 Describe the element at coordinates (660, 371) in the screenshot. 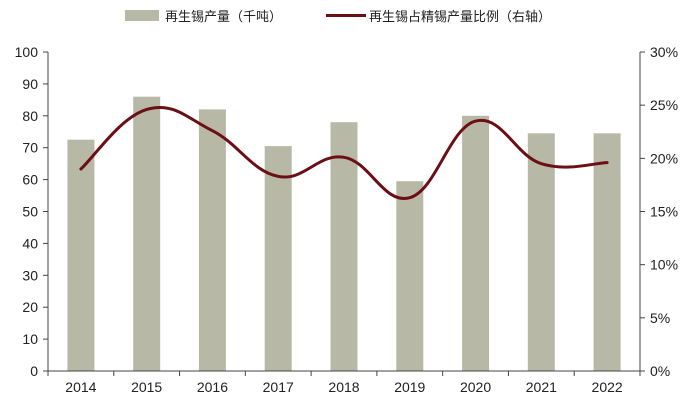

I see `right-tick-label: 0%` at that location.